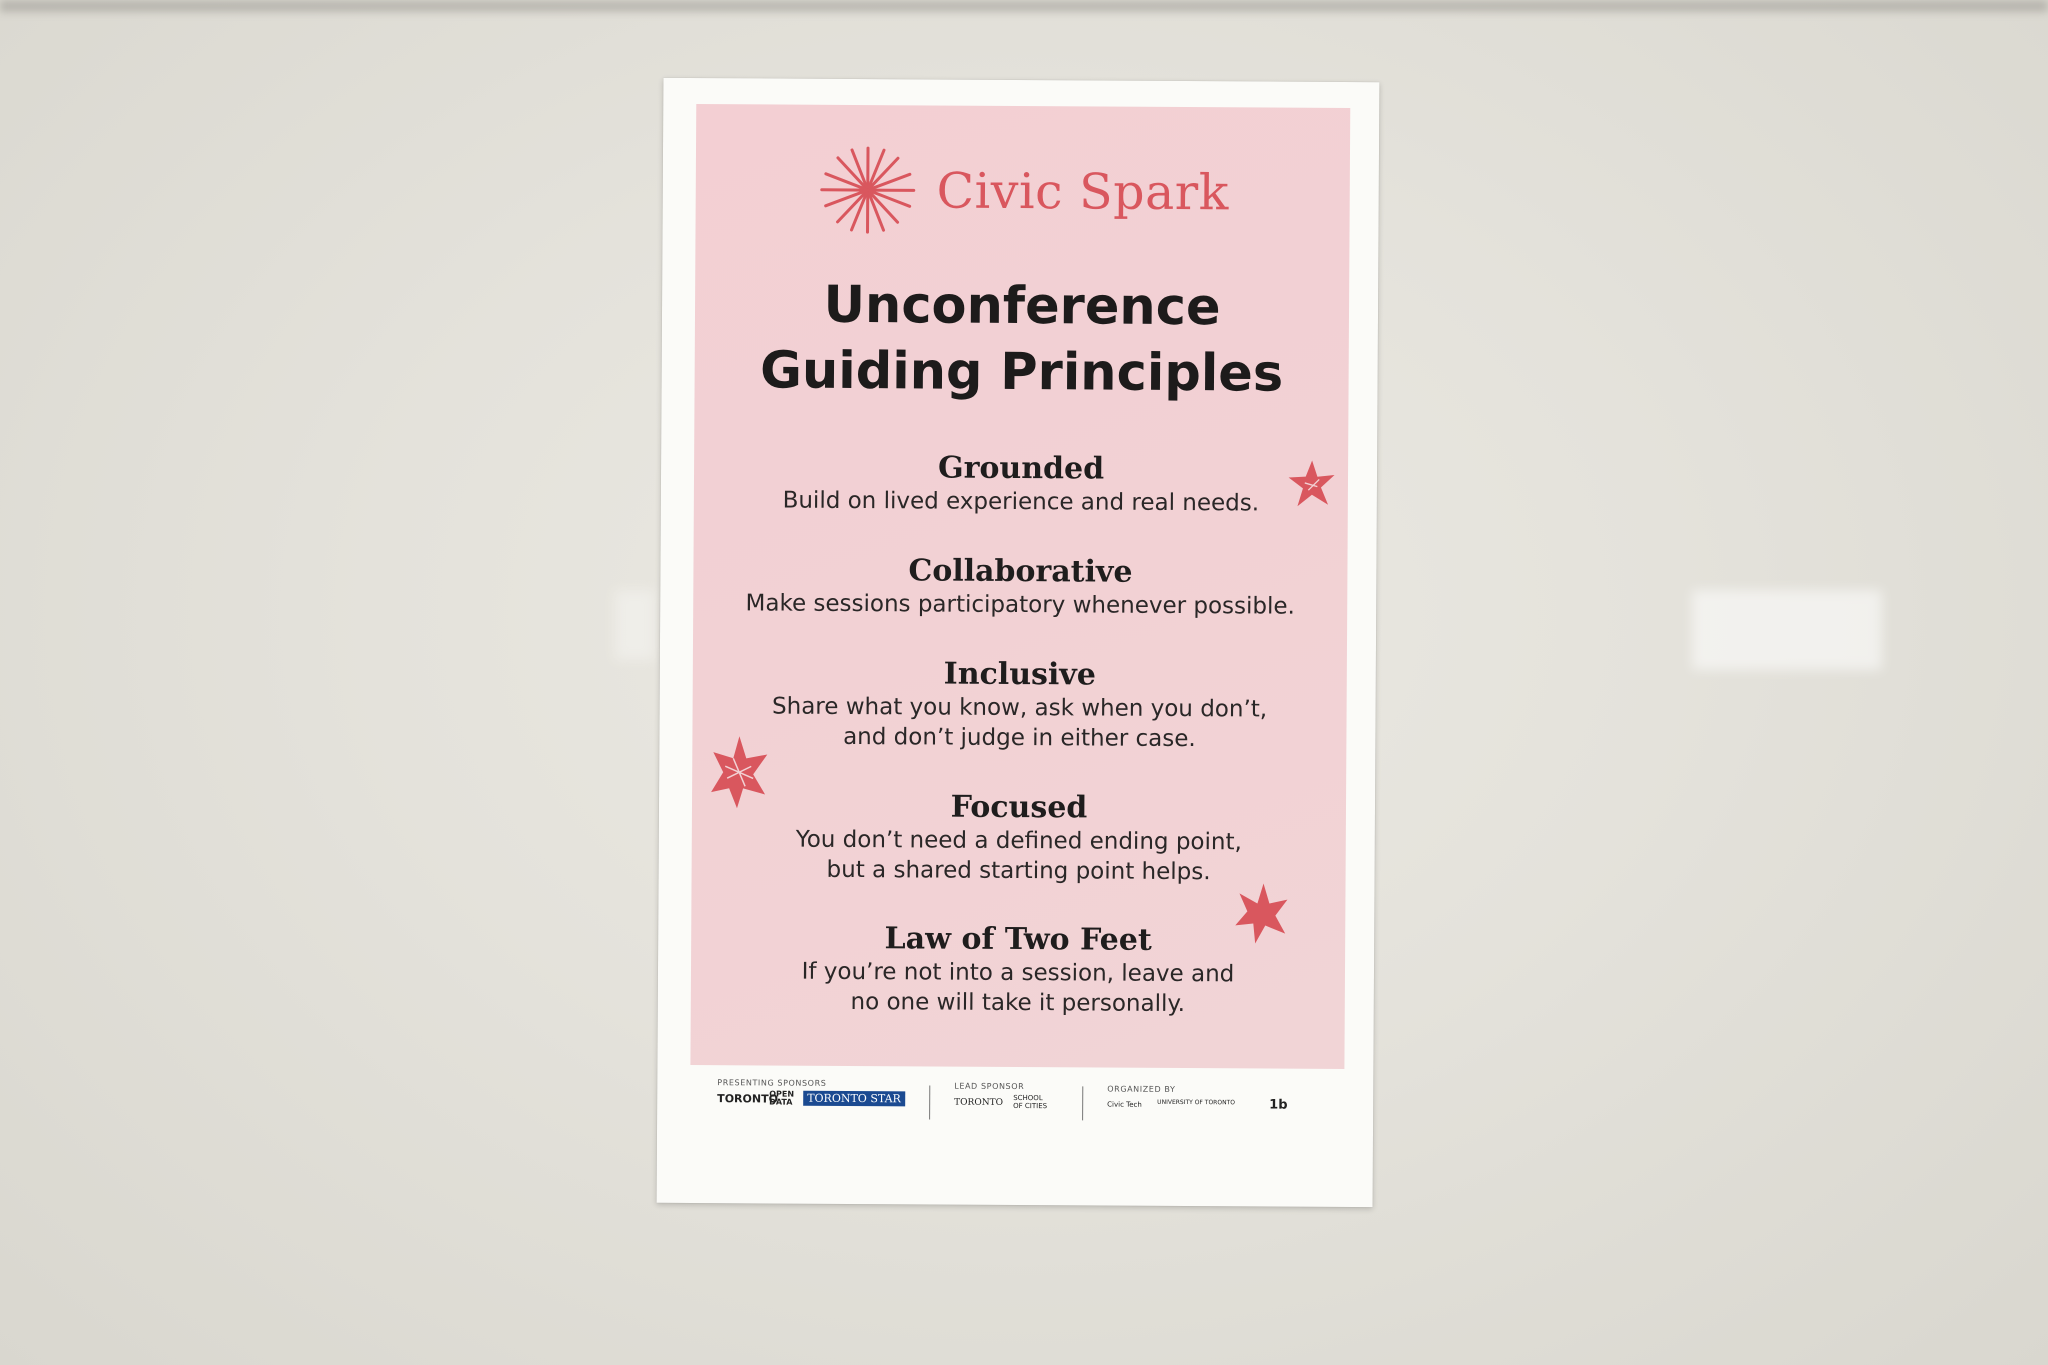  Describe the element at coordinates (1021, 468) in the screenshot. I see `principle-heading: Grounded` at that location.